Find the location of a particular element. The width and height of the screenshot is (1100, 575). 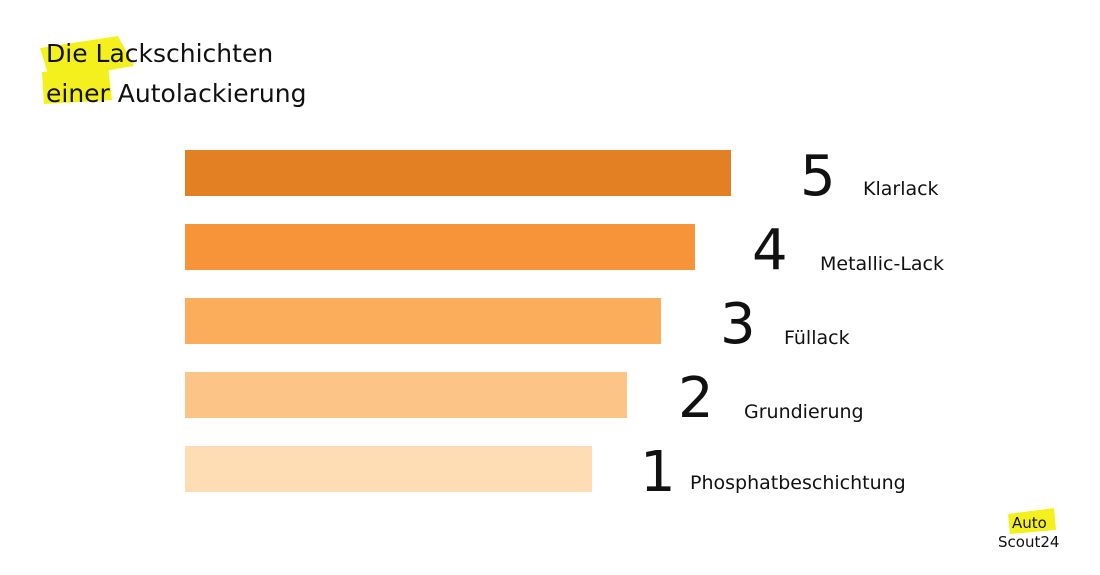

logo-text: Auto is located at coordinates (1029, 523).